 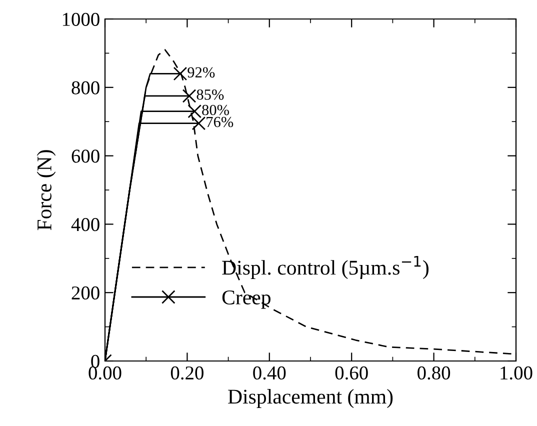 I want to click on y-tick-label: 400, so click(x=85, y=225).